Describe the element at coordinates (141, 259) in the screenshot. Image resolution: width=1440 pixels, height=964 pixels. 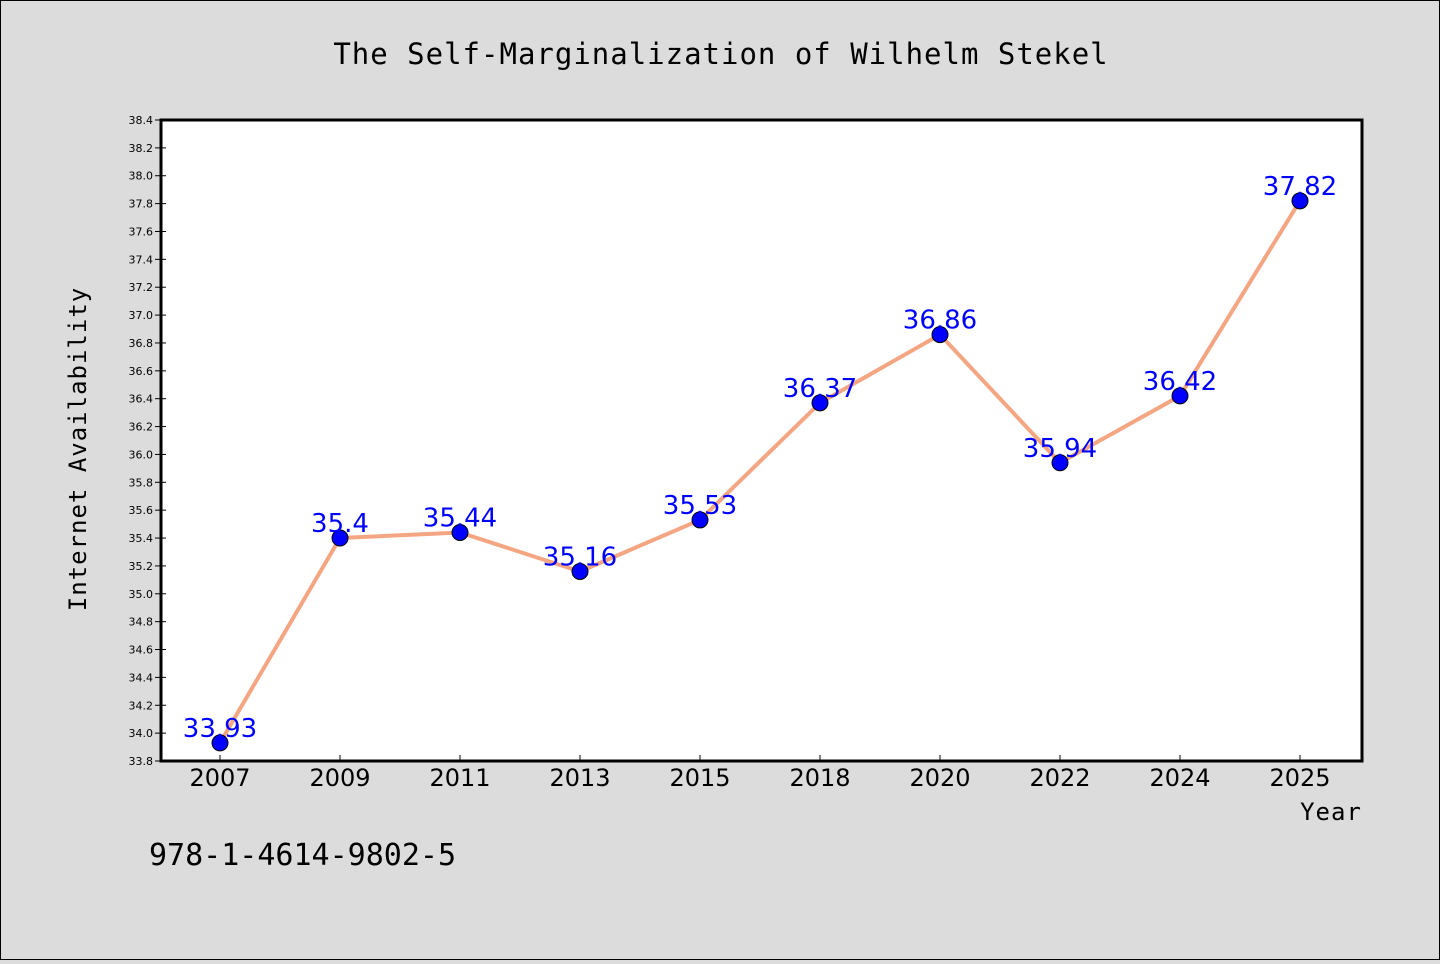
I see `y-tick-label: 37.4` at that location.